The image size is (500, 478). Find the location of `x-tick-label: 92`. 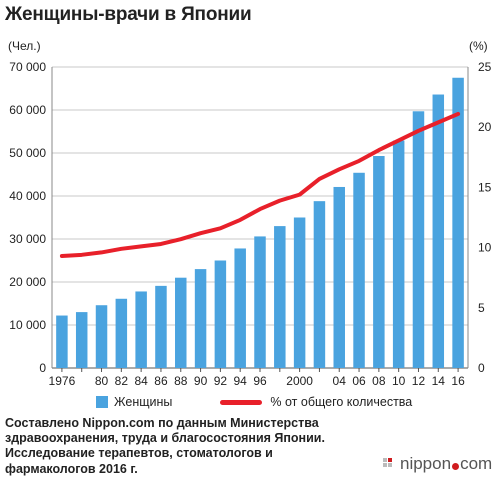

x-tick-label: 92 is located at coordinates (221, 381).